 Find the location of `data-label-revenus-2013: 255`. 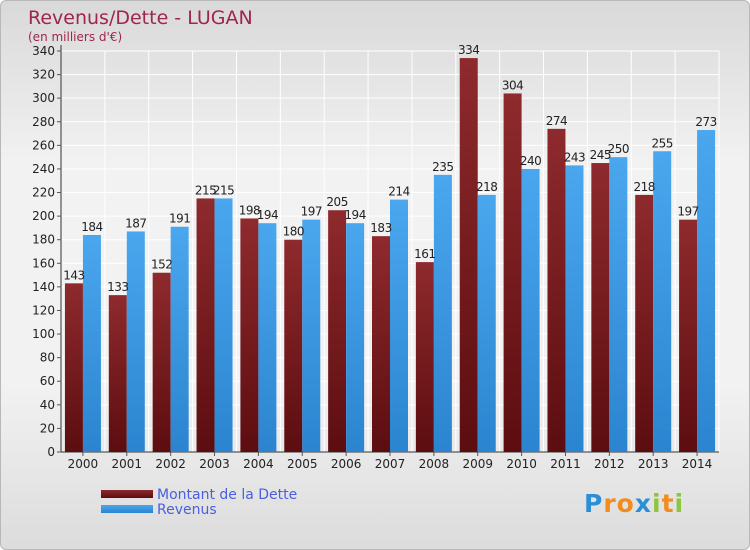

data-label-revenus-2013: 255 is located at coordinates (661, 143).